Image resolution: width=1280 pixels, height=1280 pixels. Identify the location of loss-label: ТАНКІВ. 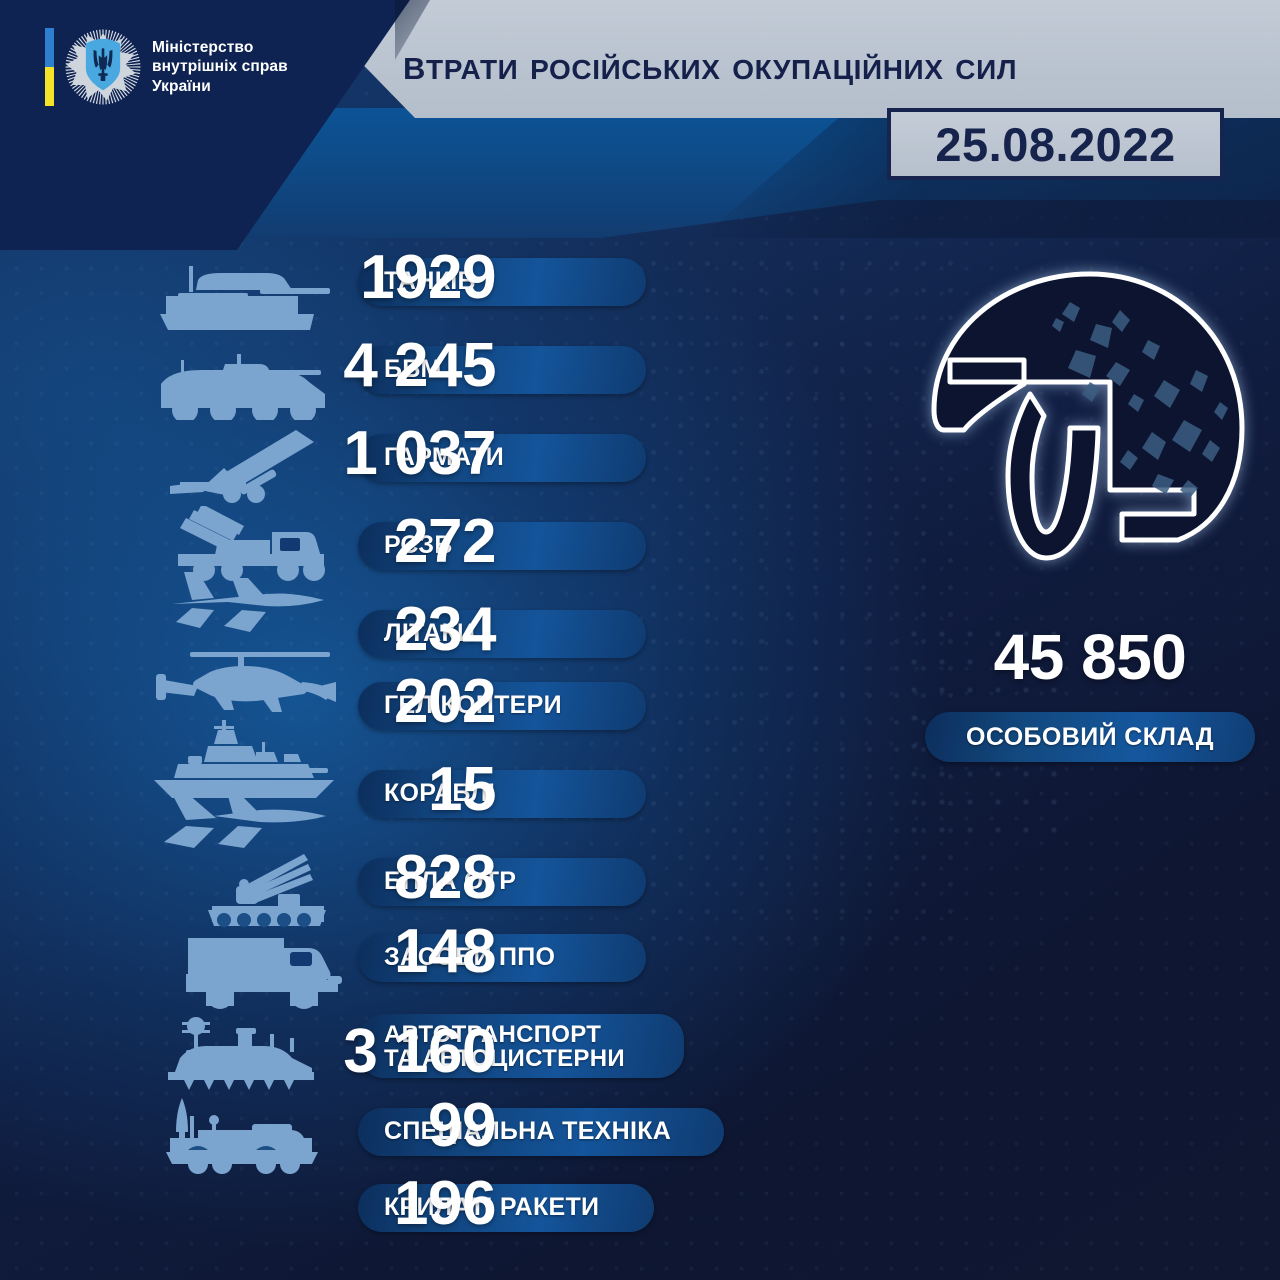
(430, 281).